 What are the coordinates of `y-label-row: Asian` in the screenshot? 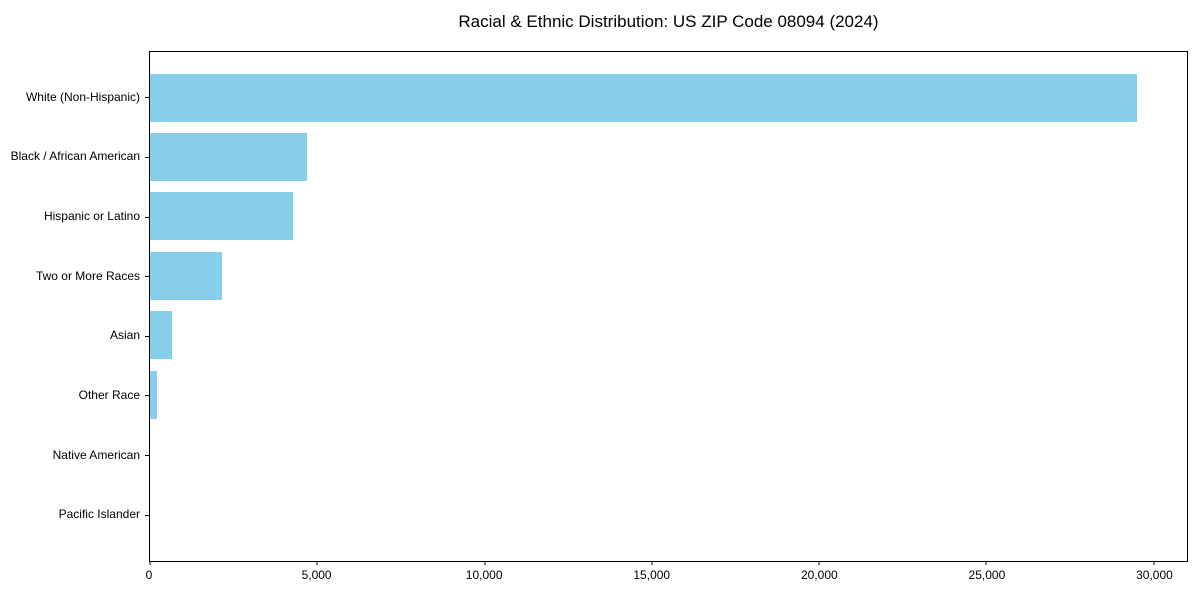 It's located at (74, 336).